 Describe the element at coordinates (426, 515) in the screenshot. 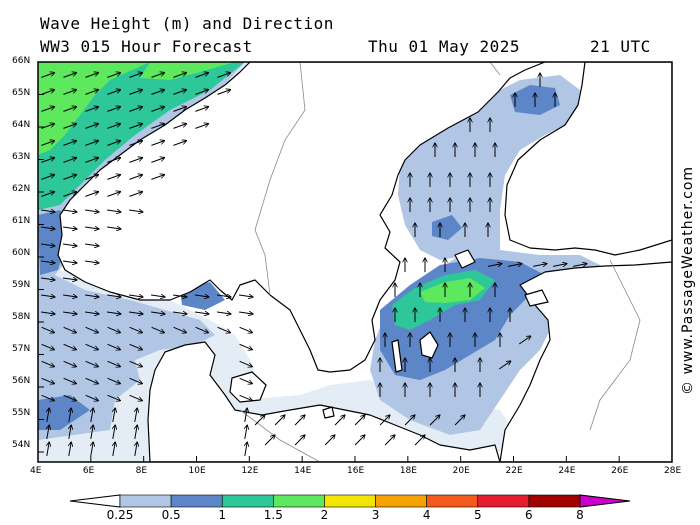

I see `colorbar-label: 4` at that location.